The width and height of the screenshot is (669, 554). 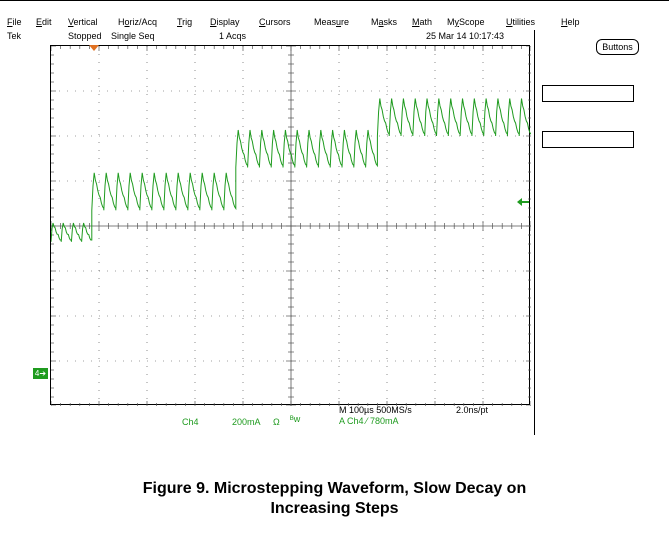 I want to click on menu-myscope: MyScope, so click(x=466, y=22).